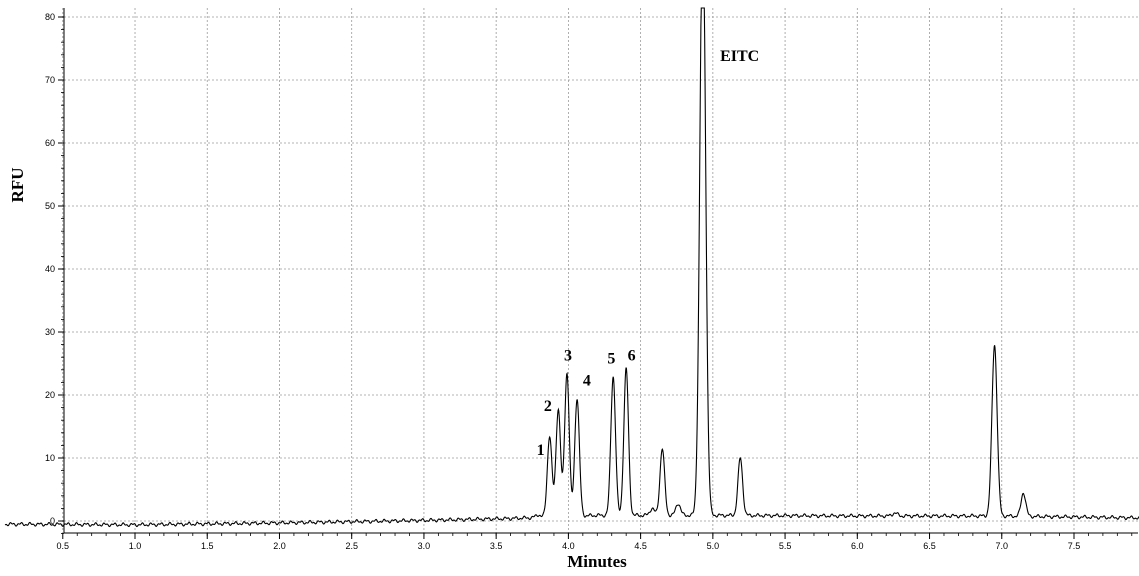  Describe the element at coordinates (739, 56) in the screenshot. I see `peak-label: EITC` at that location.